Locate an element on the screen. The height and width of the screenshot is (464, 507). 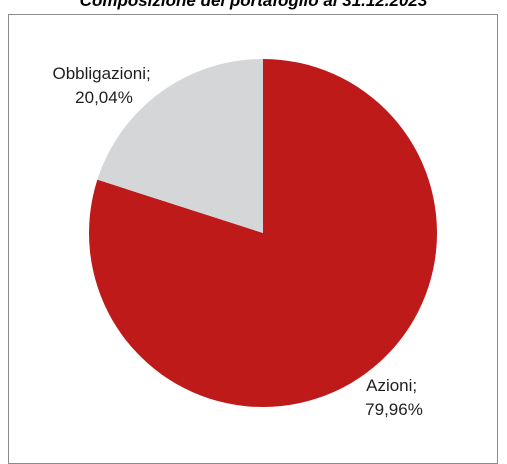
slice-value-azioni: 79,96% is located at coordinates (394, 409).